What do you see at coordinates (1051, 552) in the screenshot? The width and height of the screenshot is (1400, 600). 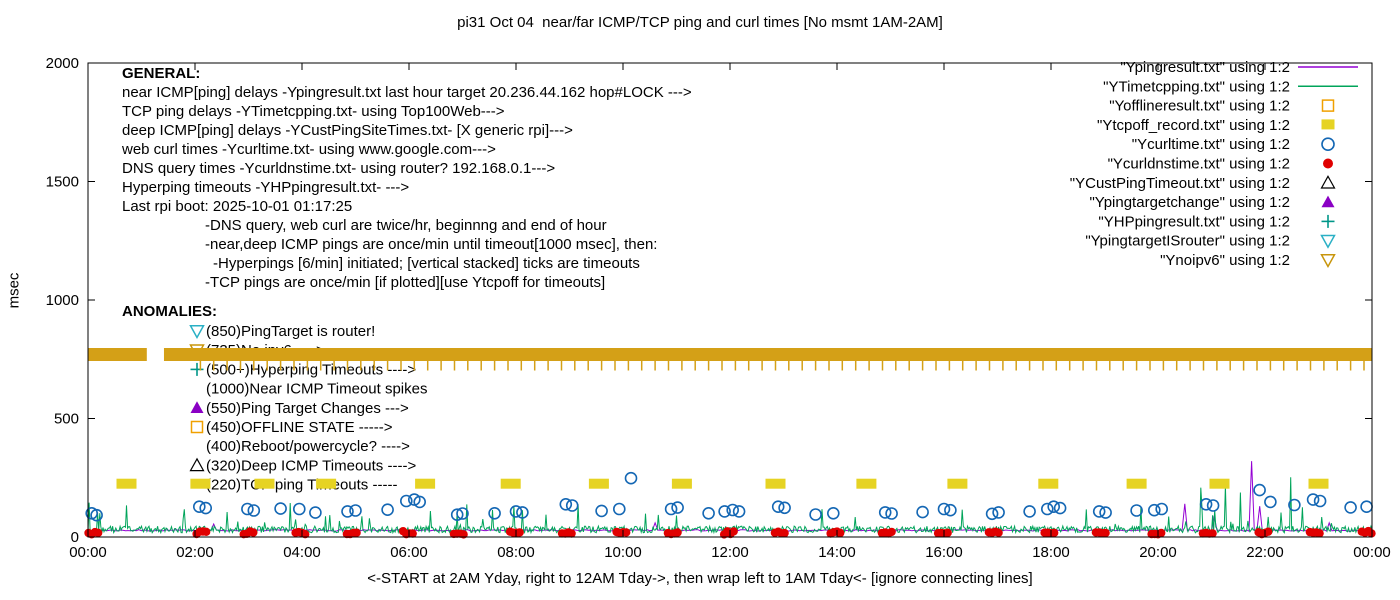 I see `x-tick-label: 18:00` at bounding box center [1051, 552].